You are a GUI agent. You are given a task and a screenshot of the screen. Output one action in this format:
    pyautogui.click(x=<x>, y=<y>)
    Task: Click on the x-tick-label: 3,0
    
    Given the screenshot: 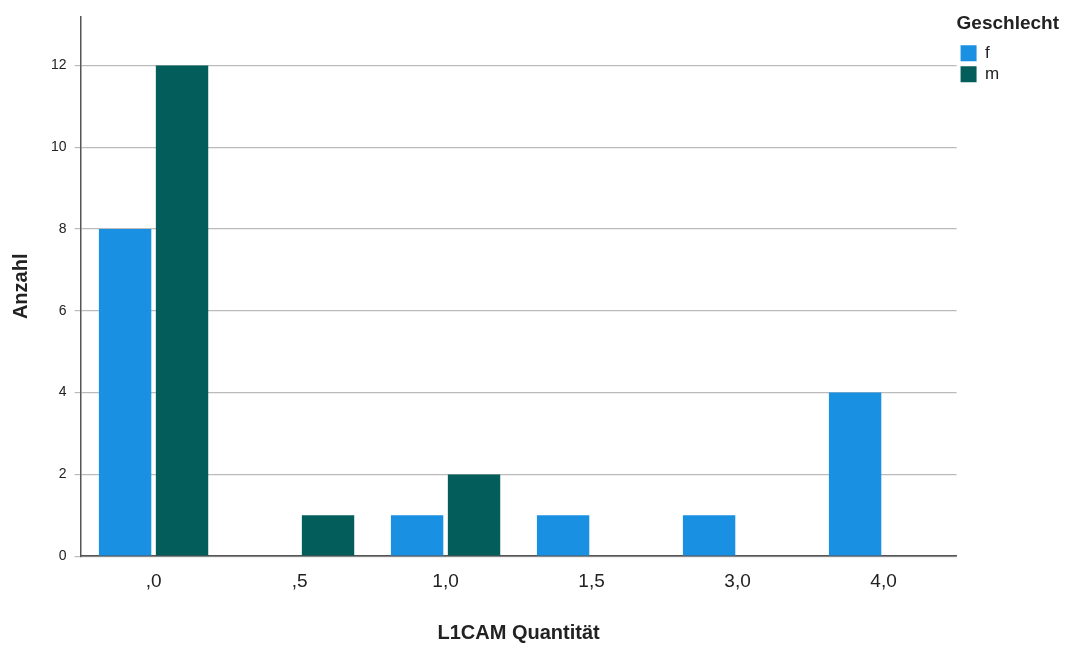 What is the action you would take?
    pyautogui.click(x=737, y=580)
    